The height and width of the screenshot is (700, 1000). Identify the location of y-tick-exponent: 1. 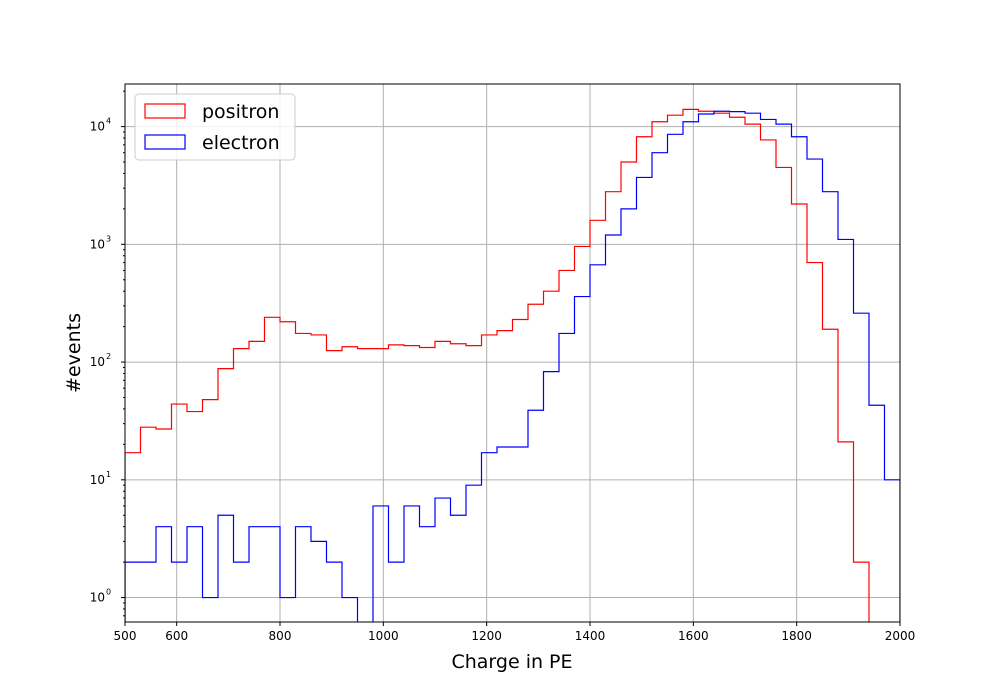
(108, 474).